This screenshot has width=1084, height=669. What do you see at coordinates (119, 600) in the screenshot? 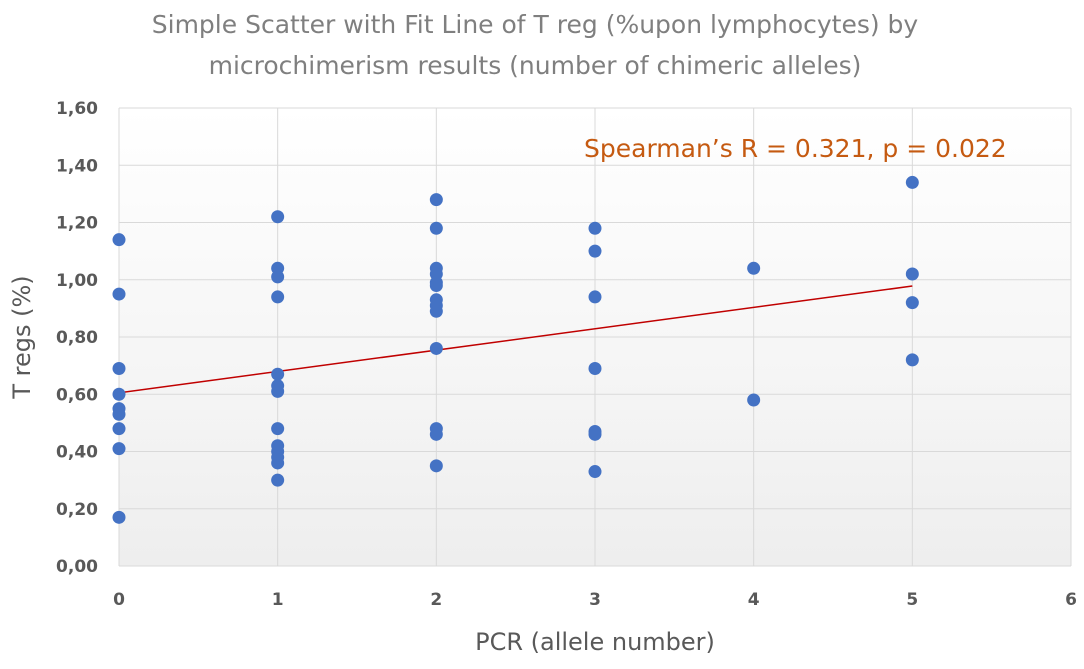
I see `x-tick-label: 0` at bounding box center [119, 600].